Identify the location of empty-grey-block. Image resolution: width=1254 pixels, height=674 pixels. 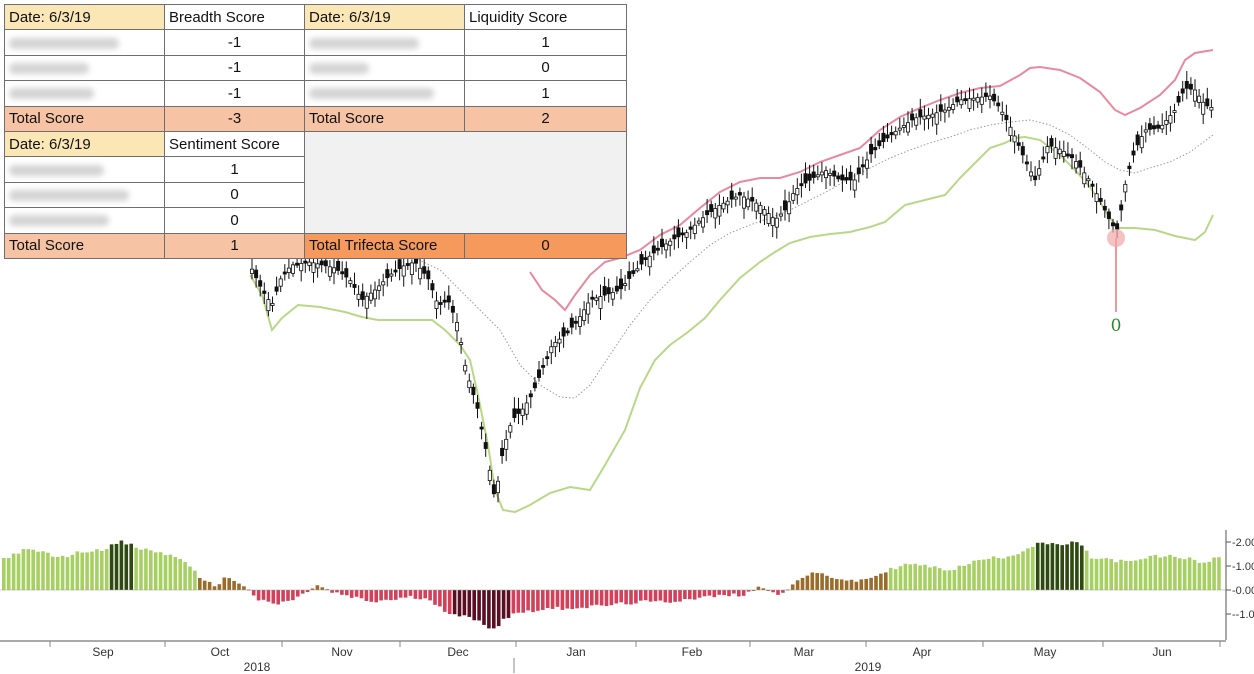
(465, 182).